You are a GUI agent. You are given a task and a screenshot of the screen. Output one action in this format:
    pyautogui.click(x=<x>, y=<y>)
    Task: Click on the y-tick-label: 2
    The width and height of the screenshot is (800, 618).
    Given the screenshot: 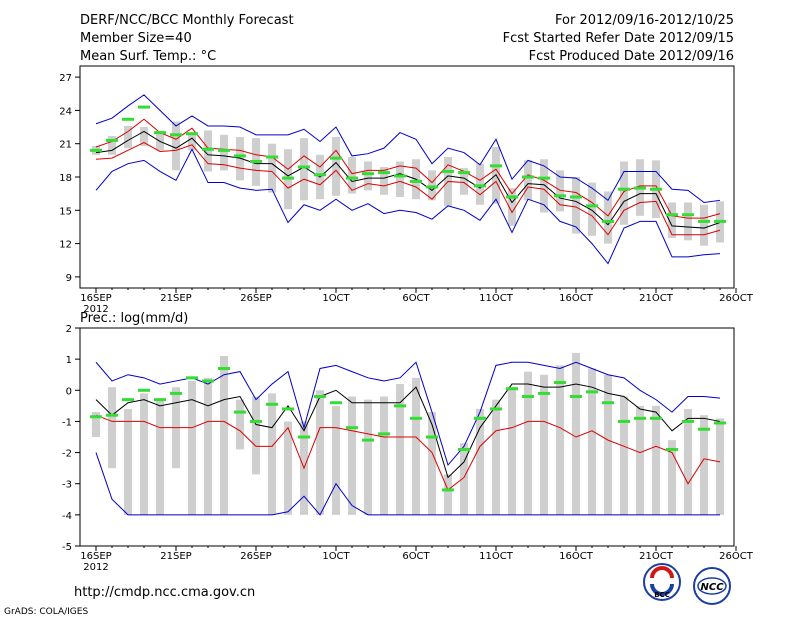 What is the action you would take?
    pyautogui.click(x=69, y=329)
    